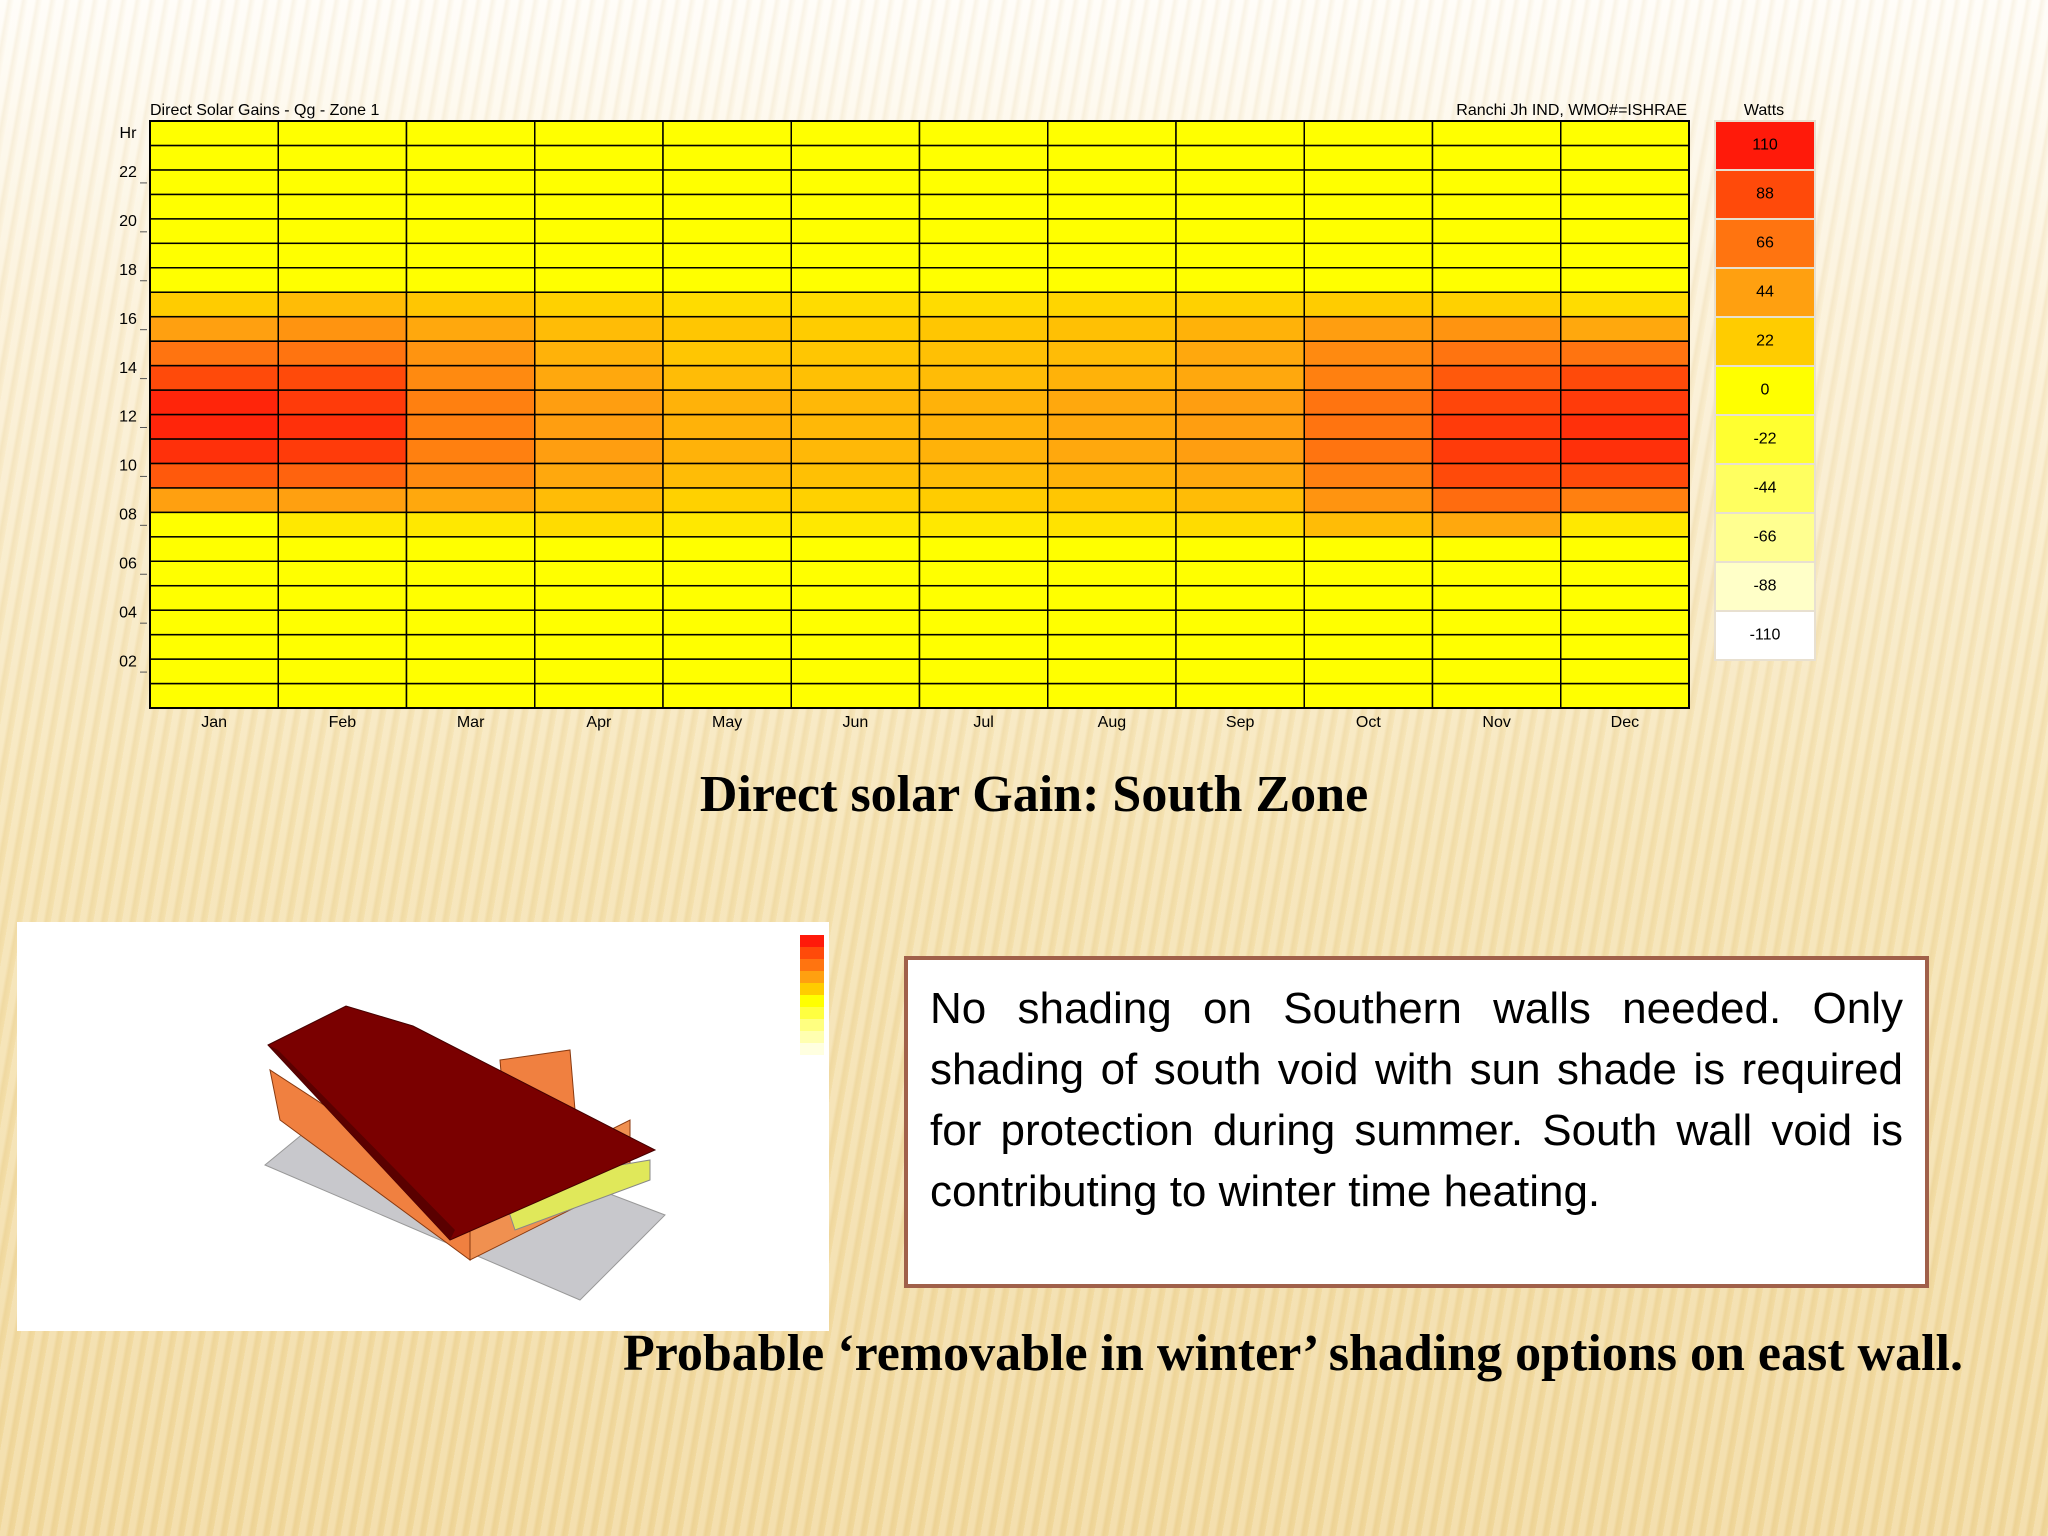 This screenshot has width=2048, height=1536. What do you see at coordinates (128, 172) in the screenshot?
I see `y-tick-label: 22` at bounding box center [128, 172].